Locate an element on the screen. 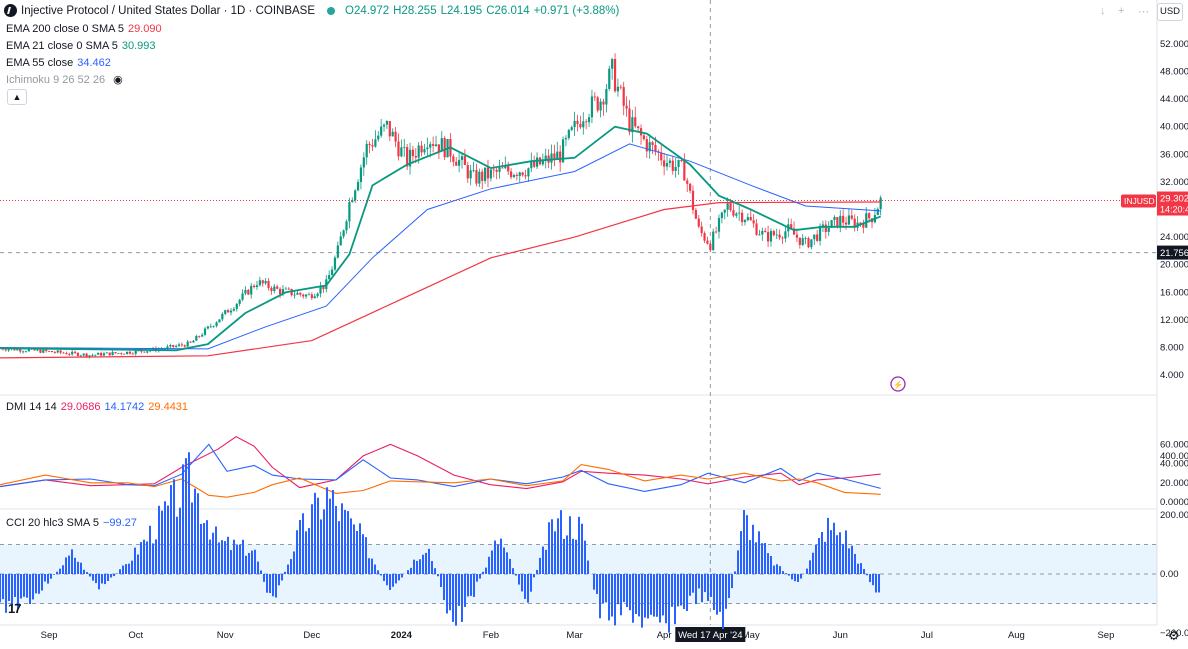 The width and height of the screenshot is (1188, 649). legend-ichimoku: Ichimoku 9 26 52 26 ◉ is located at coordinates (64, 80).